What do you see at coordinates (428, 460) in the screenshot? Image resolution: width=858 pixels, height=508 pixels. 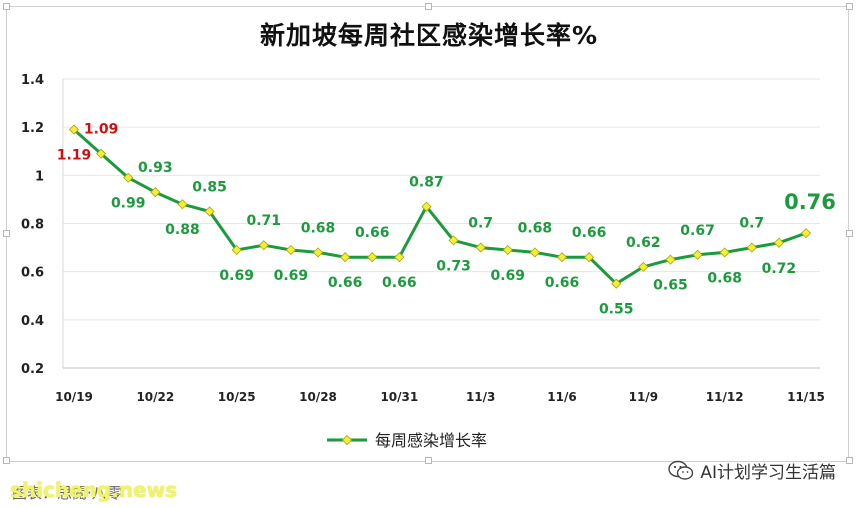 I see `resize-handle-bottom` at bounding box center [428, 460].